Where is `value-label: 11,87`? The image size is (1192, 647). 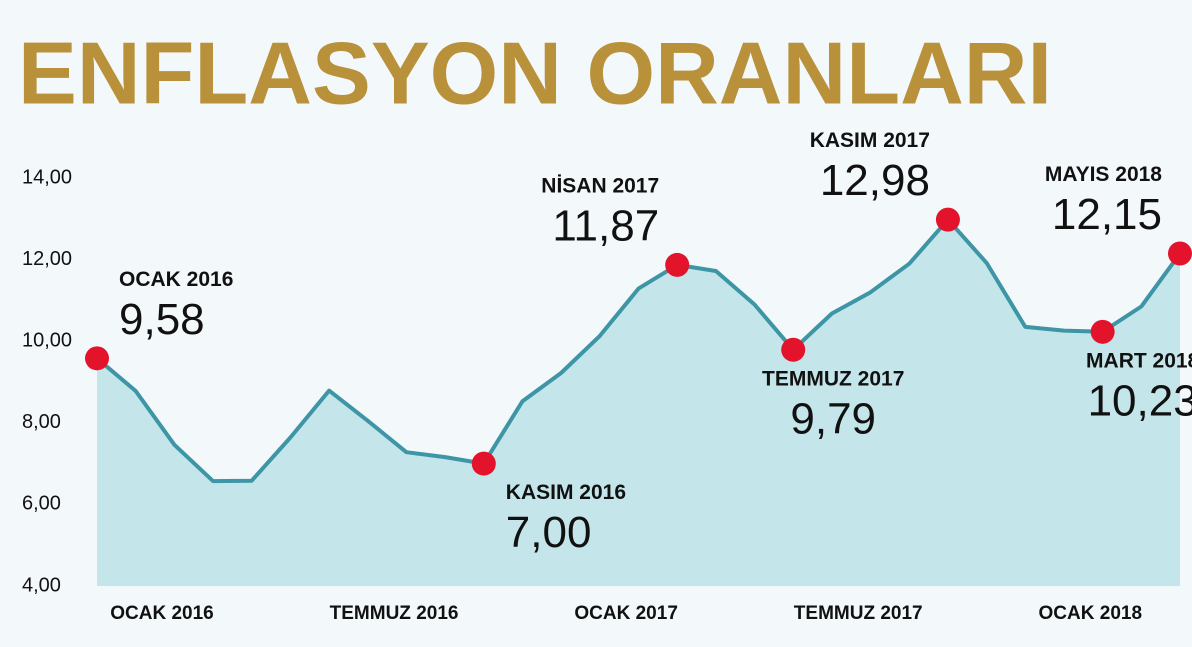 value-label: 11,87 is located at coordinates (605, 226).